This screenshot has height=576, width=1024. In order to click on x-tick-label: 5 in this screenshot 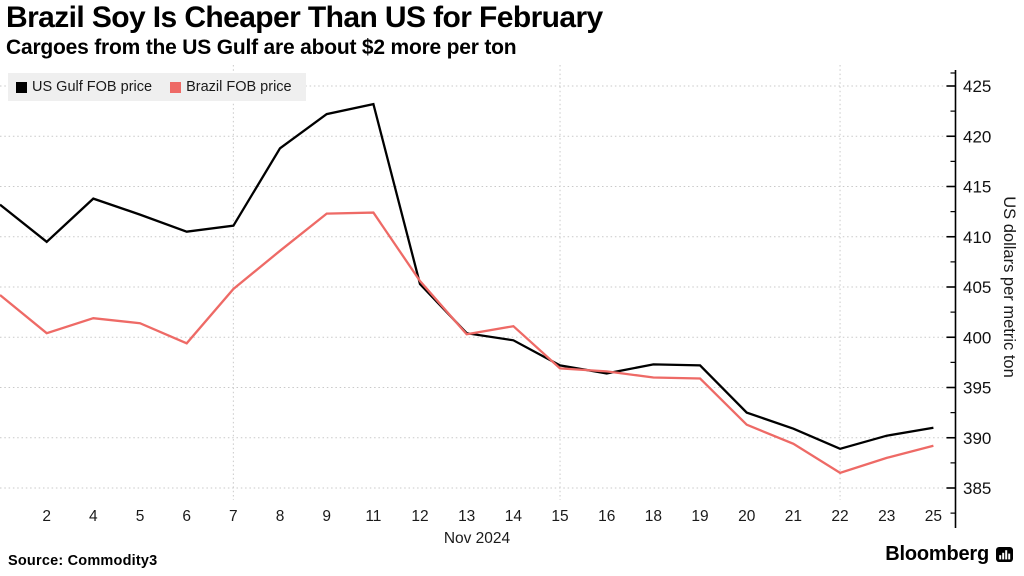, I will do `click(140, 516)`.